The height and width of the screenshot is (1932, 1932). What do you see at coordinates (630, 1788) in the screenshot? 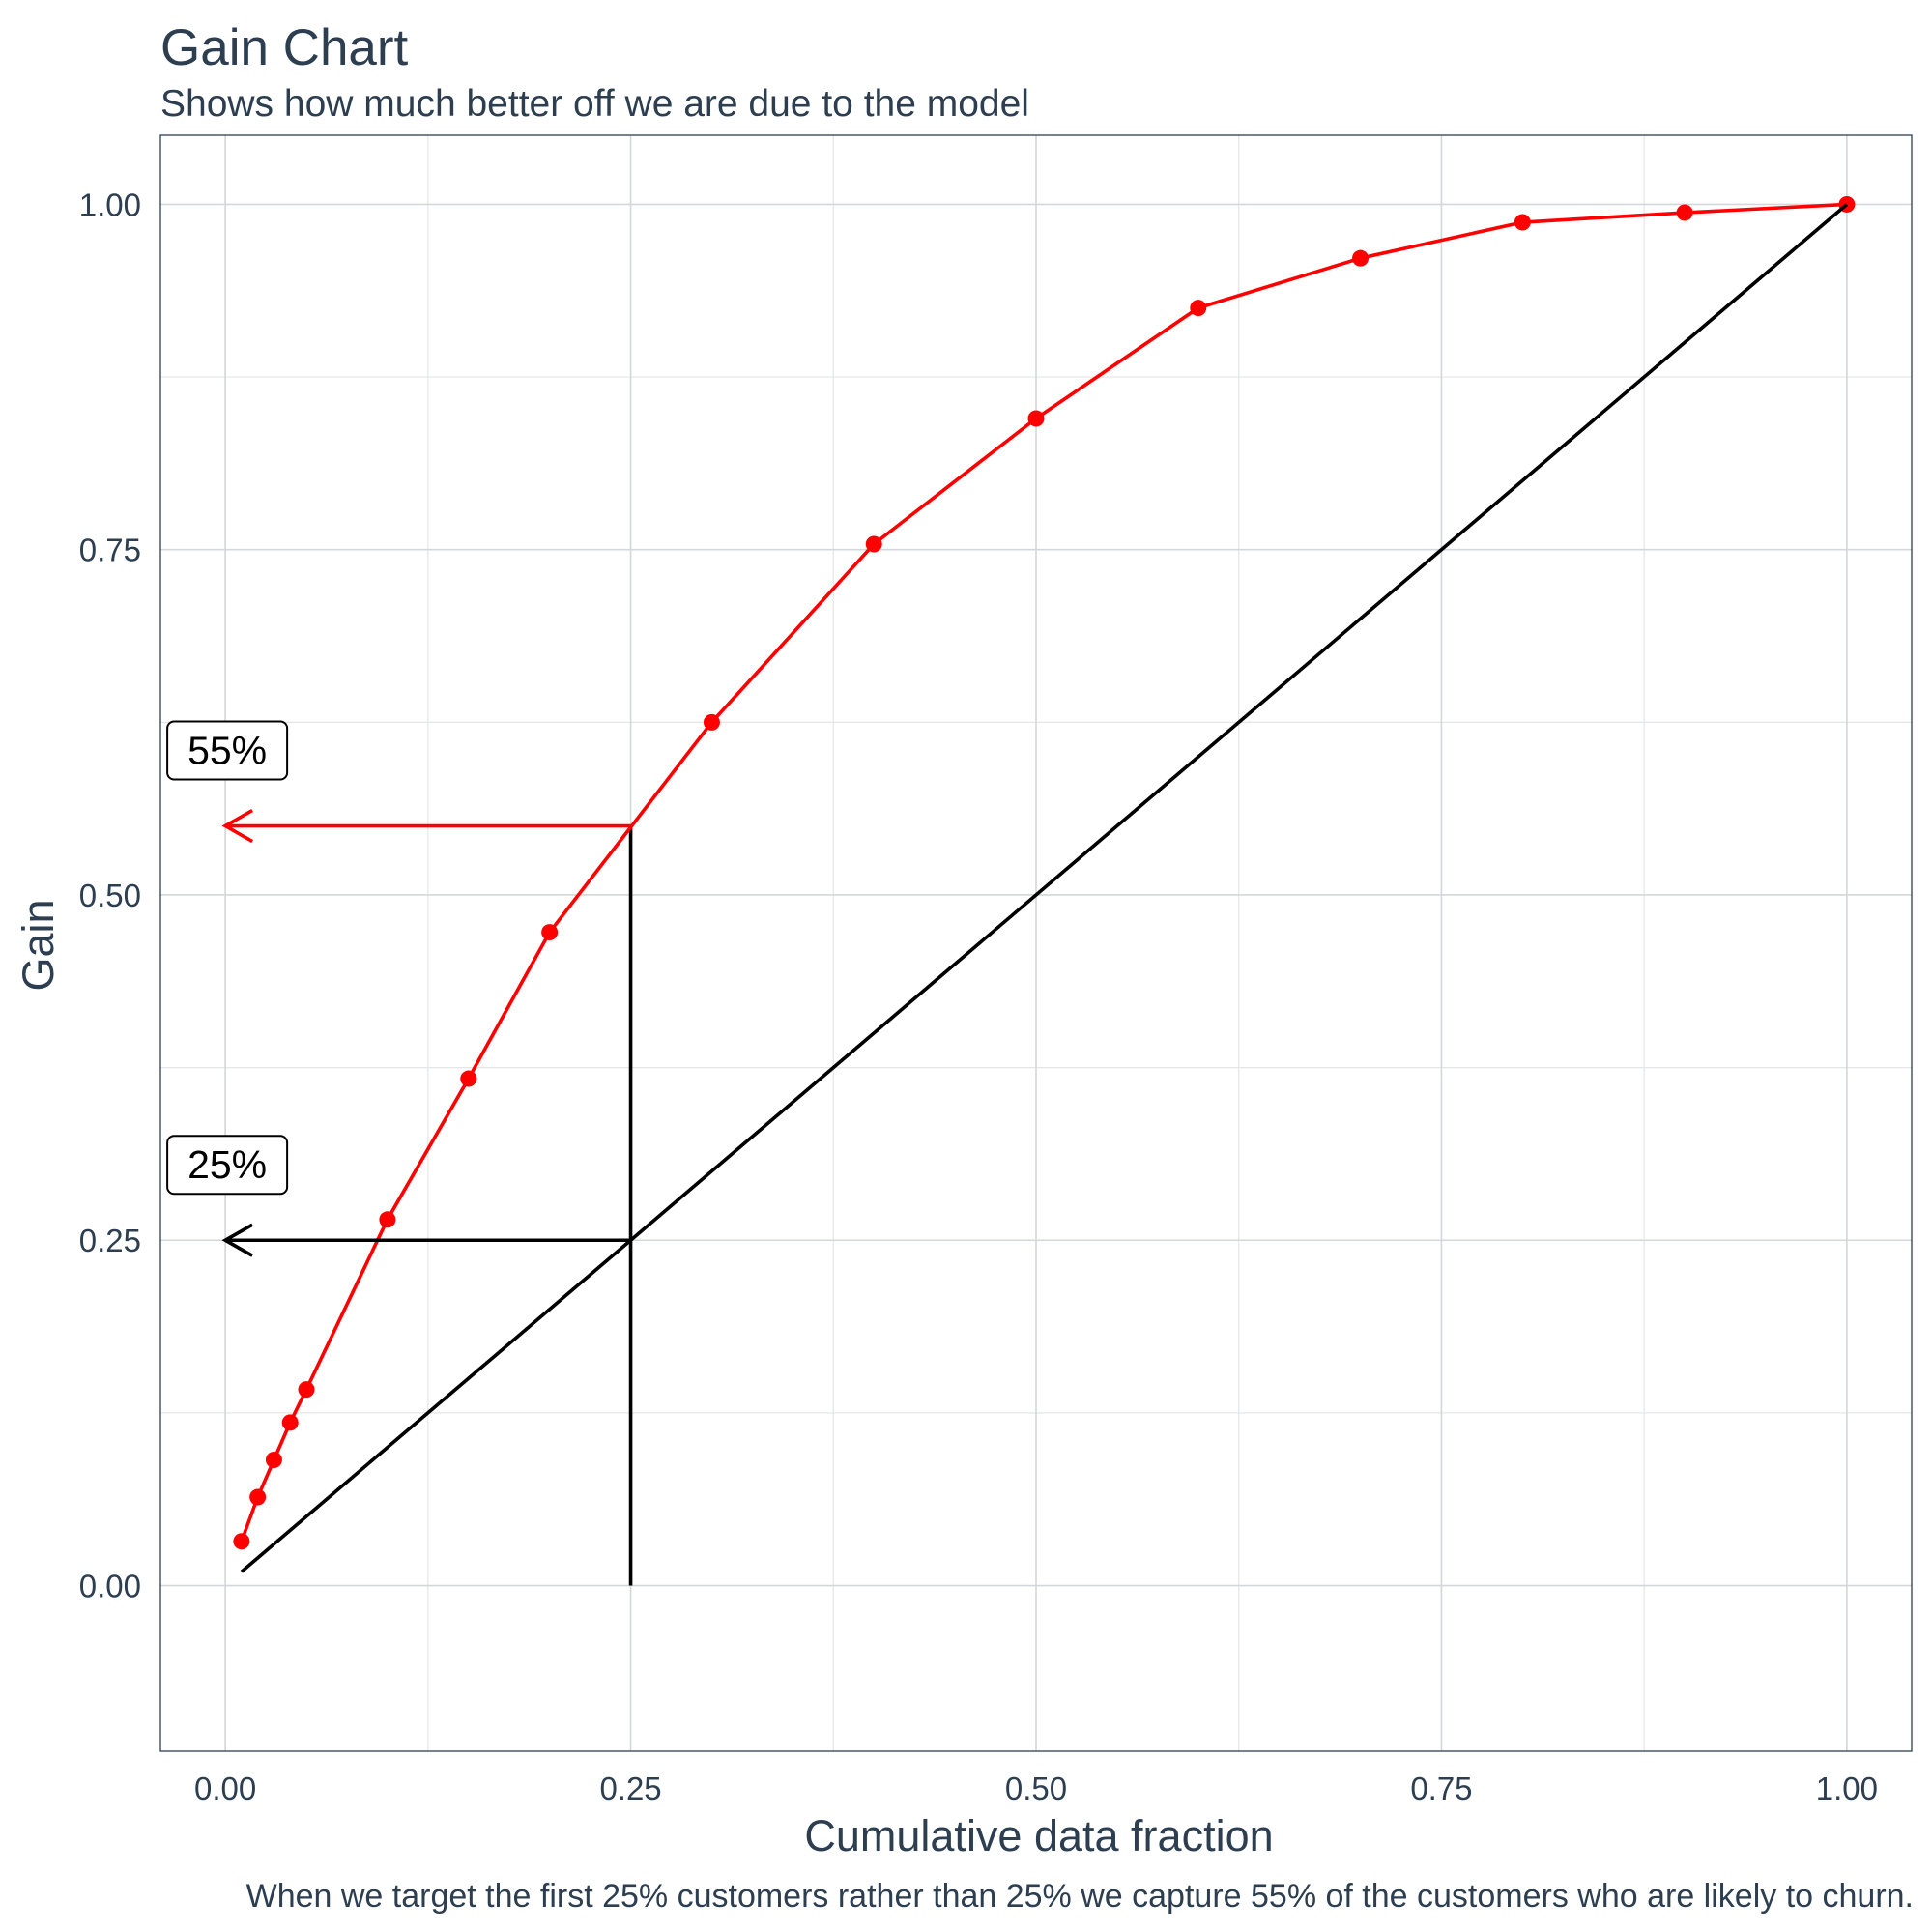
I see `x-tick-label: 0.25` at bounding box center [630, 1788].